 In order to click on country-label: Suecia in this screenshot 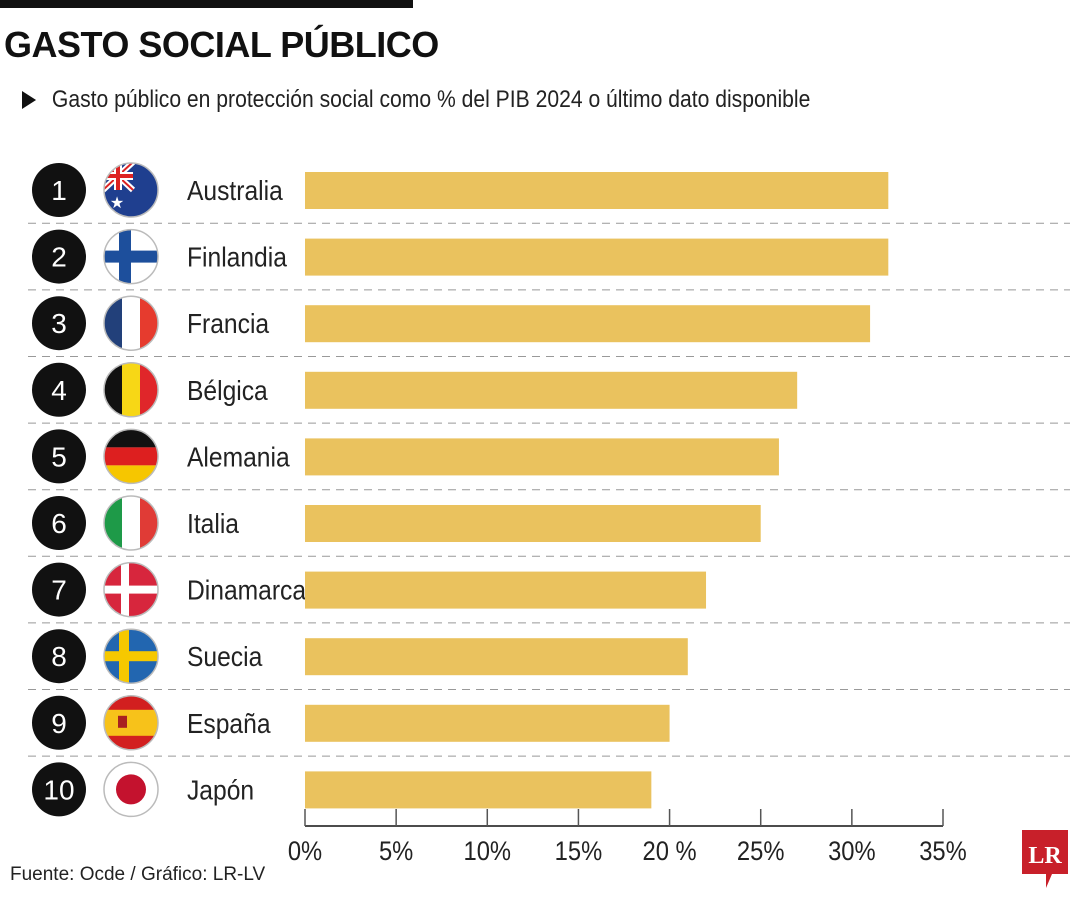, I will do `click(225, 657)`.